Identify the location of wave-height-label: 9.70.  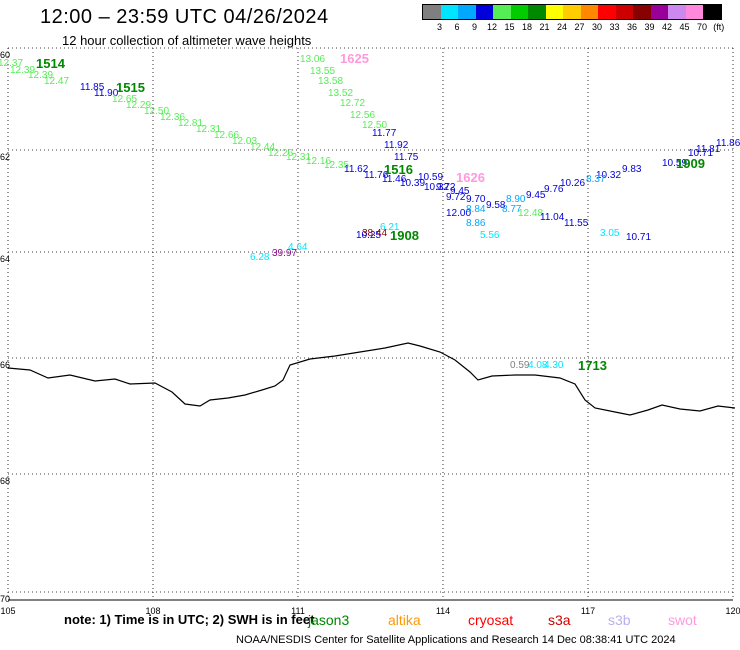
(476, 199).